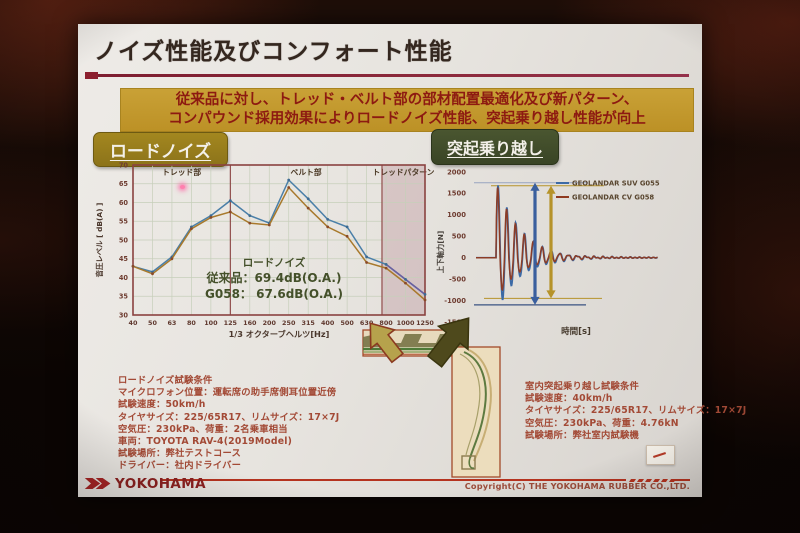 The width and height of the screenshot is (800, 533). Describe the element at coordinates (576, 331) in the screenshot. I see `x-axis-title: 時間[s]` at that location.